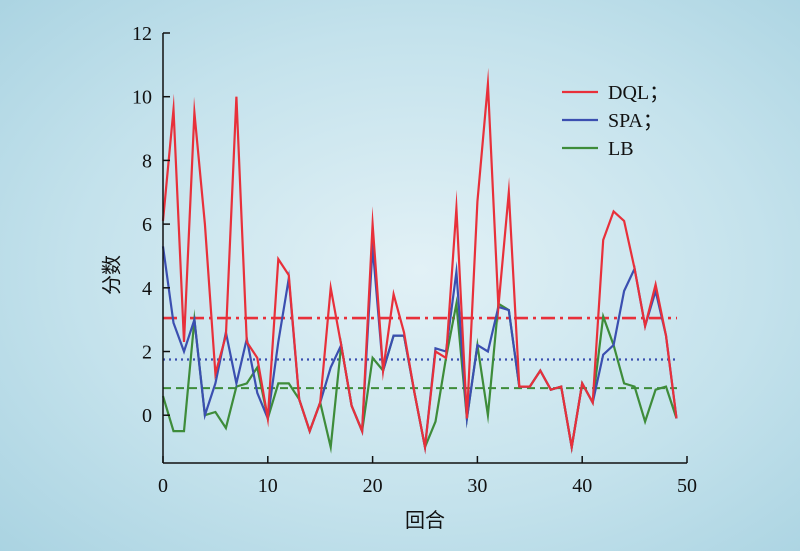 This screenshot has width=800, height=551. I want to click on legend-label-1: DQL；, so click(638, 93).